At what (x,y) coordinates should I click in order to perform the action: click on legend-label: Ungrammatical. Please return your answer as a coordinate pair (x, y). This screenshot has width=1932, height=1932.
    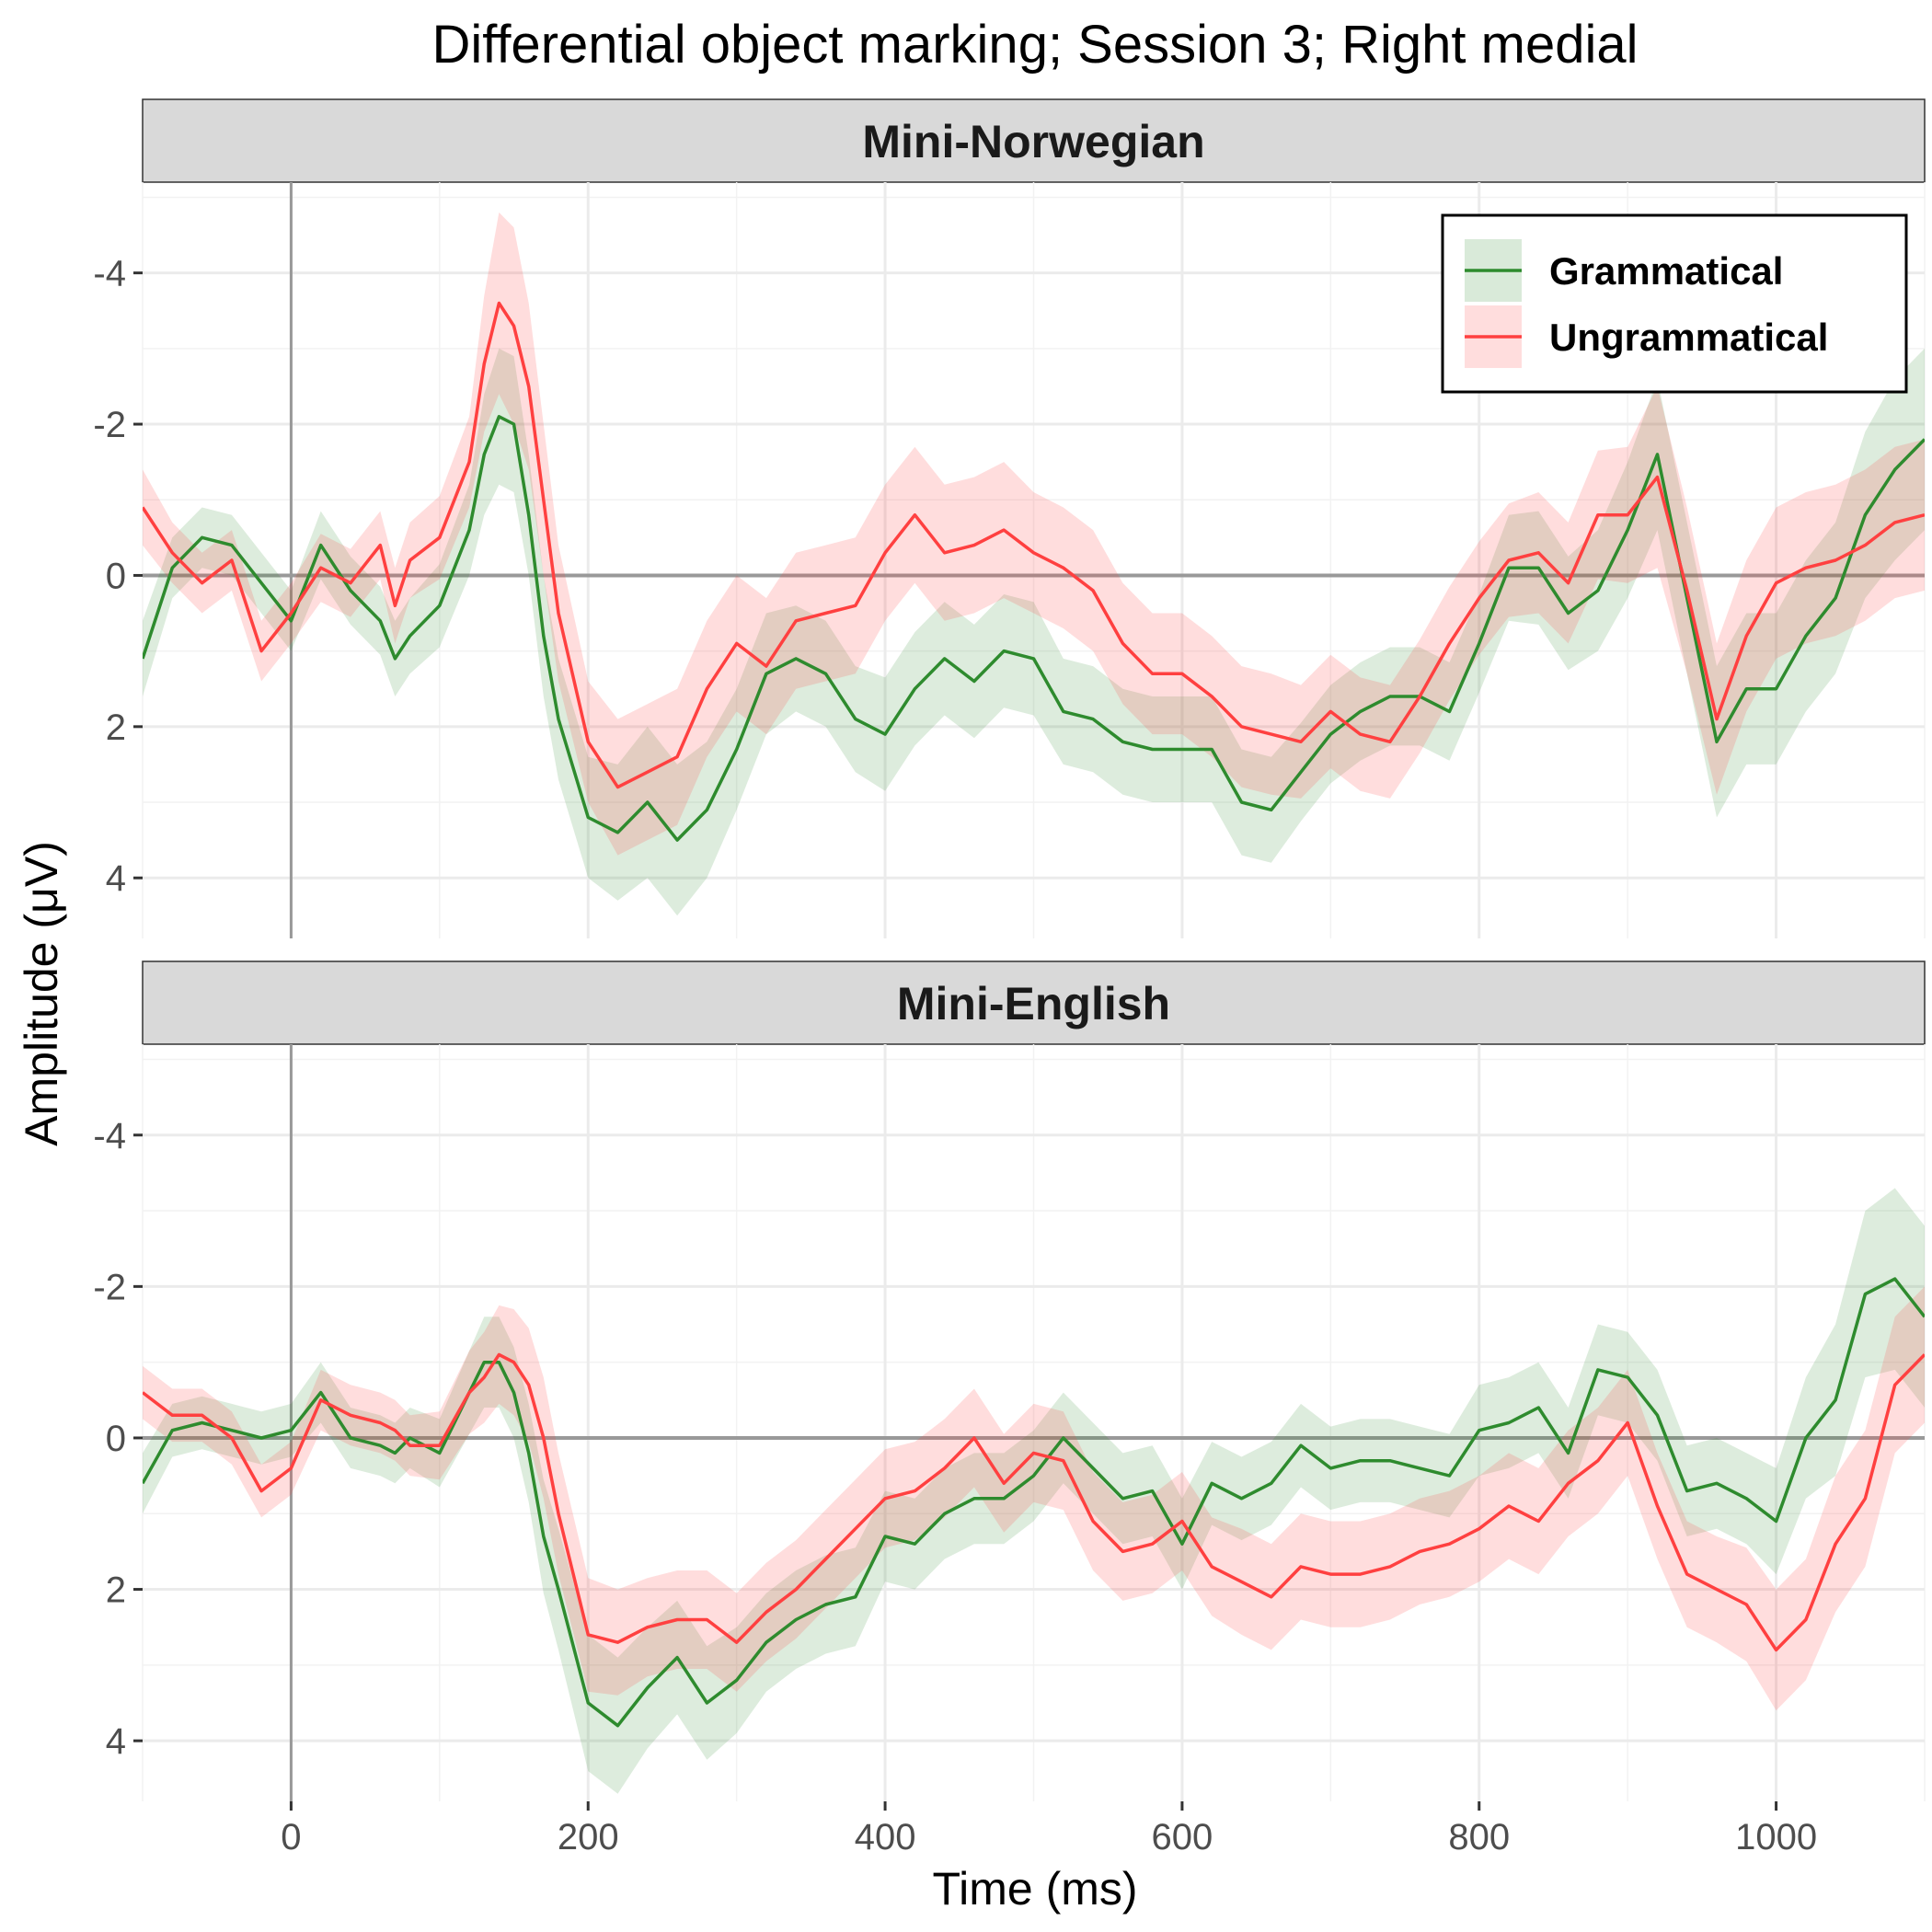
    Looking at the image, I should click on (1688, 337).